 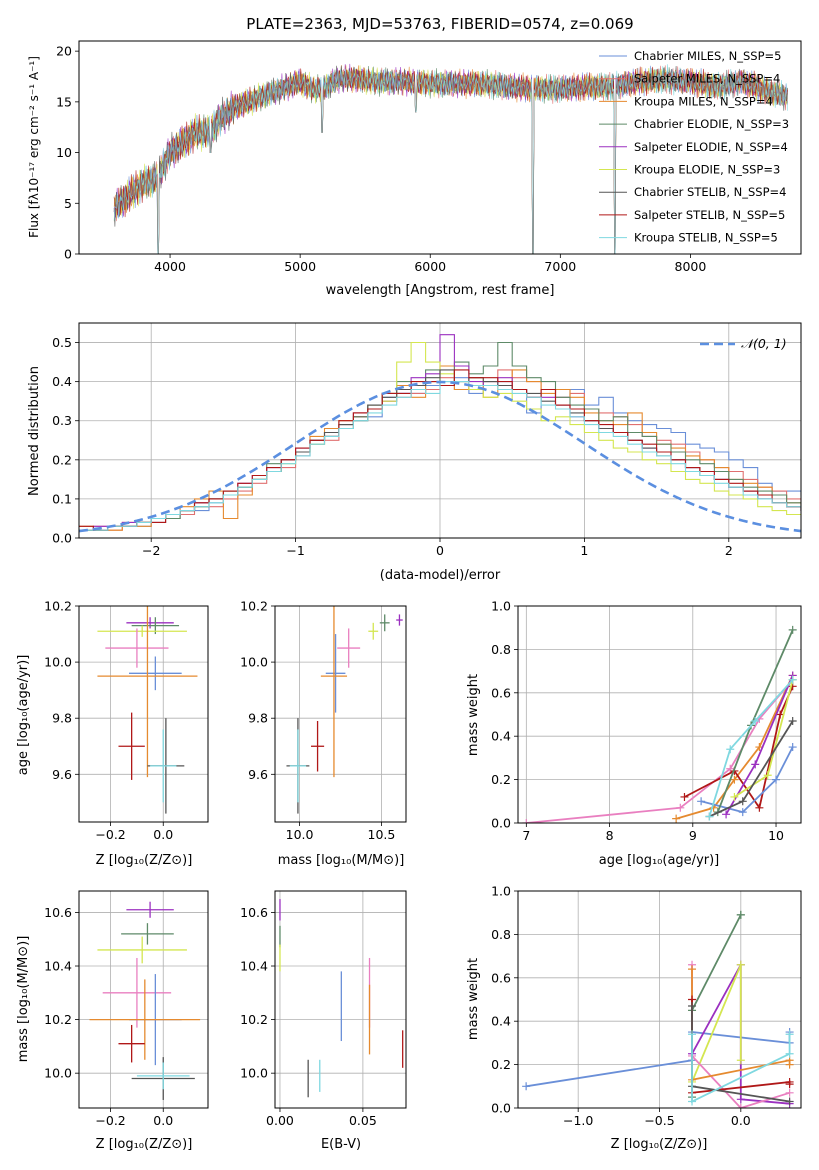 What do you see at coordinates (58, 1073) in the screenshot?
I see `mass-vs-Z-ytick-label: 10.0` at bounding box center [58, 1073].